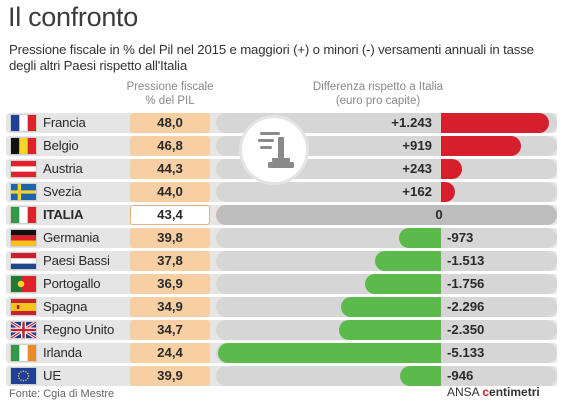 The image size is (565, 407). I want to click on tax-stamp-icon, so click(274, 150).